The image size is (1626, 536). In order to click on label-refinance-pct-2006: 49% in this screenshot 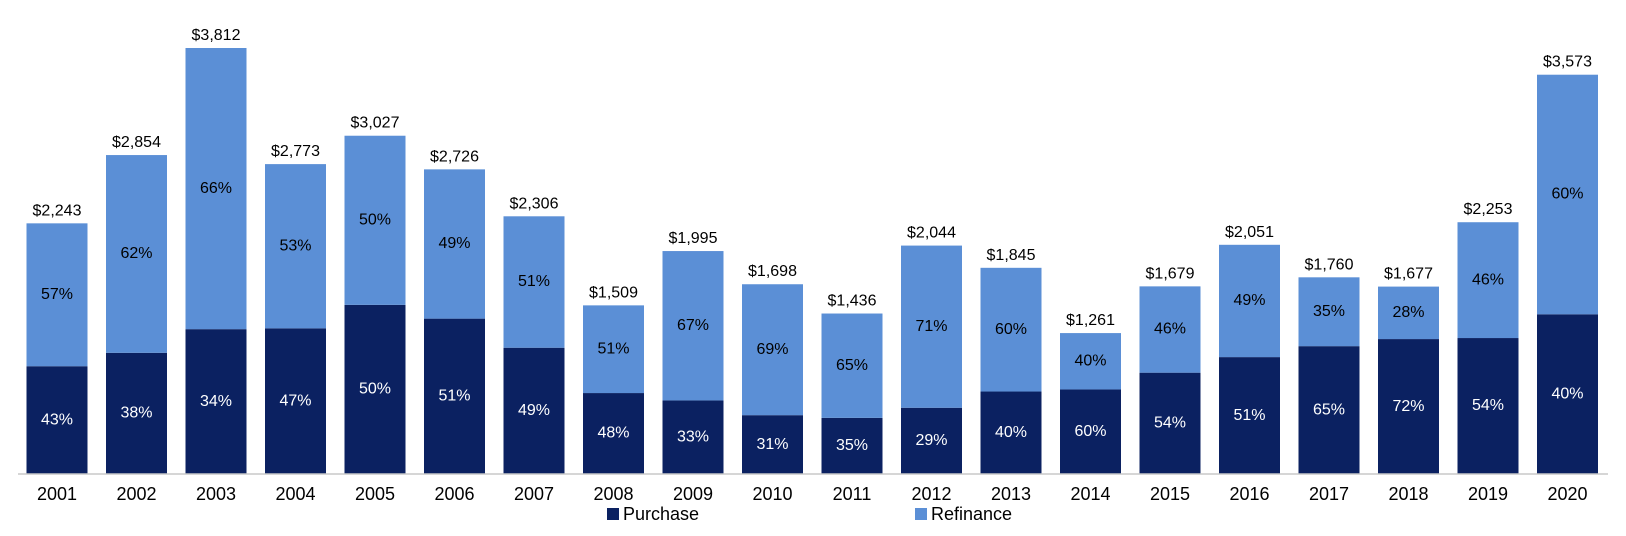, I will do `click(454, 243)`.